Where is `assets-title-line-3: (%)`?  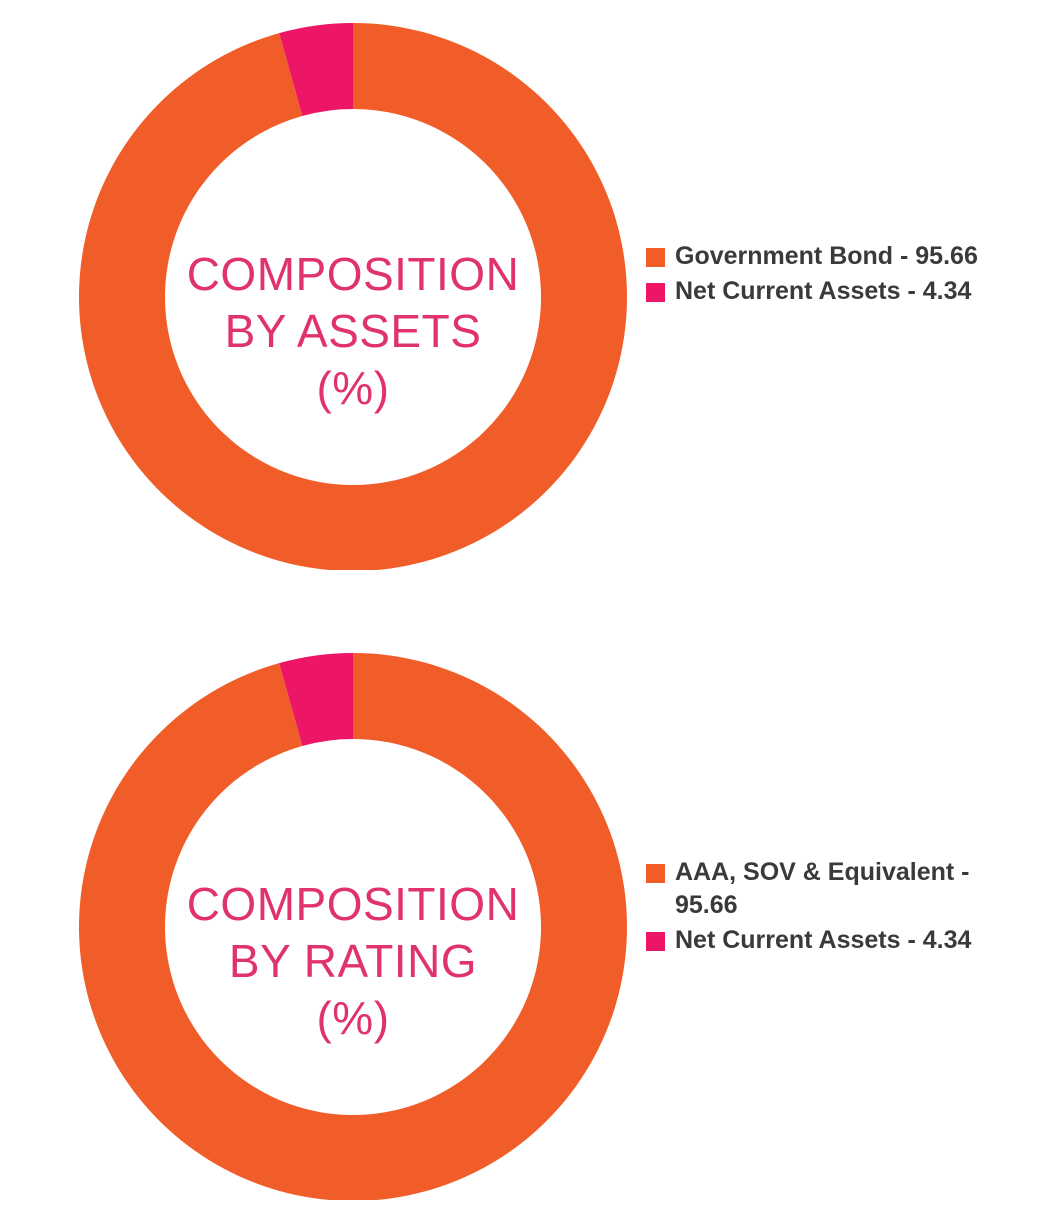 assets-title-line-3: (%) is located at coordinates (353, 388).